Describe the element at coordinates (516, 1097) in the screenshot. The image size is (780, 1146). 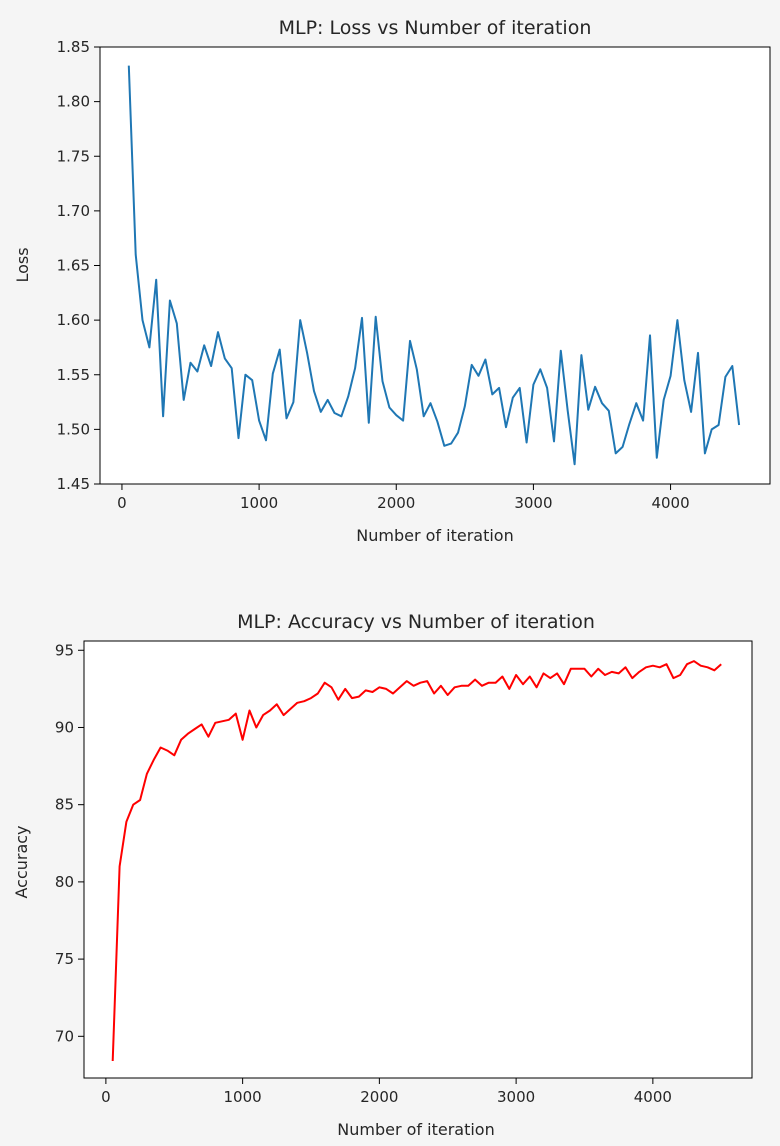
I see `accuracy-x-tick-label: 3000` at that location.